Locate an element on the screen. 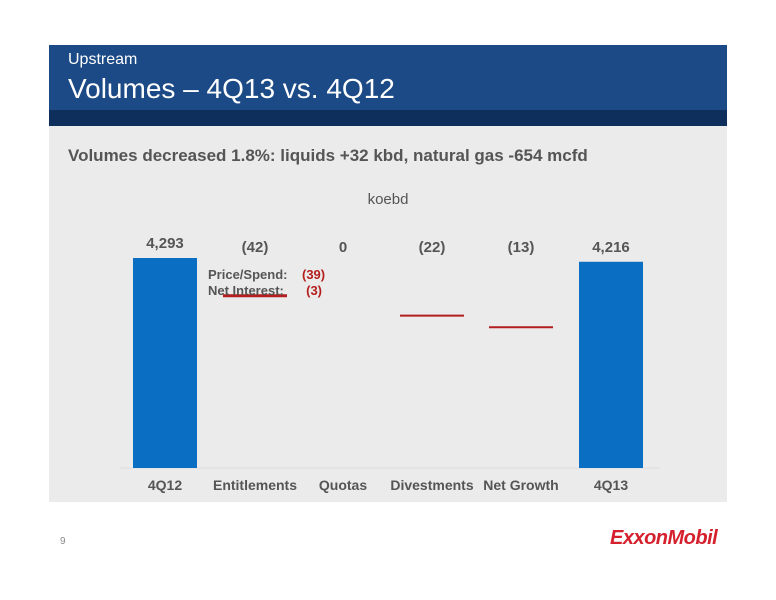 Image resolution: width=776 pixels, height=600 pixels. title-banner: Upstream Volumes – 4Q13 vs. 4Q12 is located at coordinates (388, 77).